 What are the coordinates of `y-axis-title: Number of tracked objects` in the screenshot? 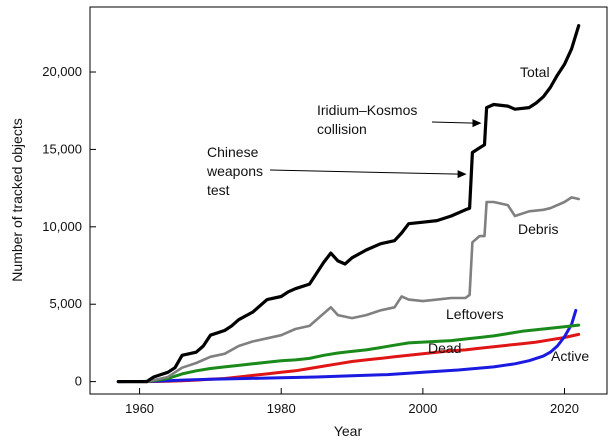 It's located at (17, 199).